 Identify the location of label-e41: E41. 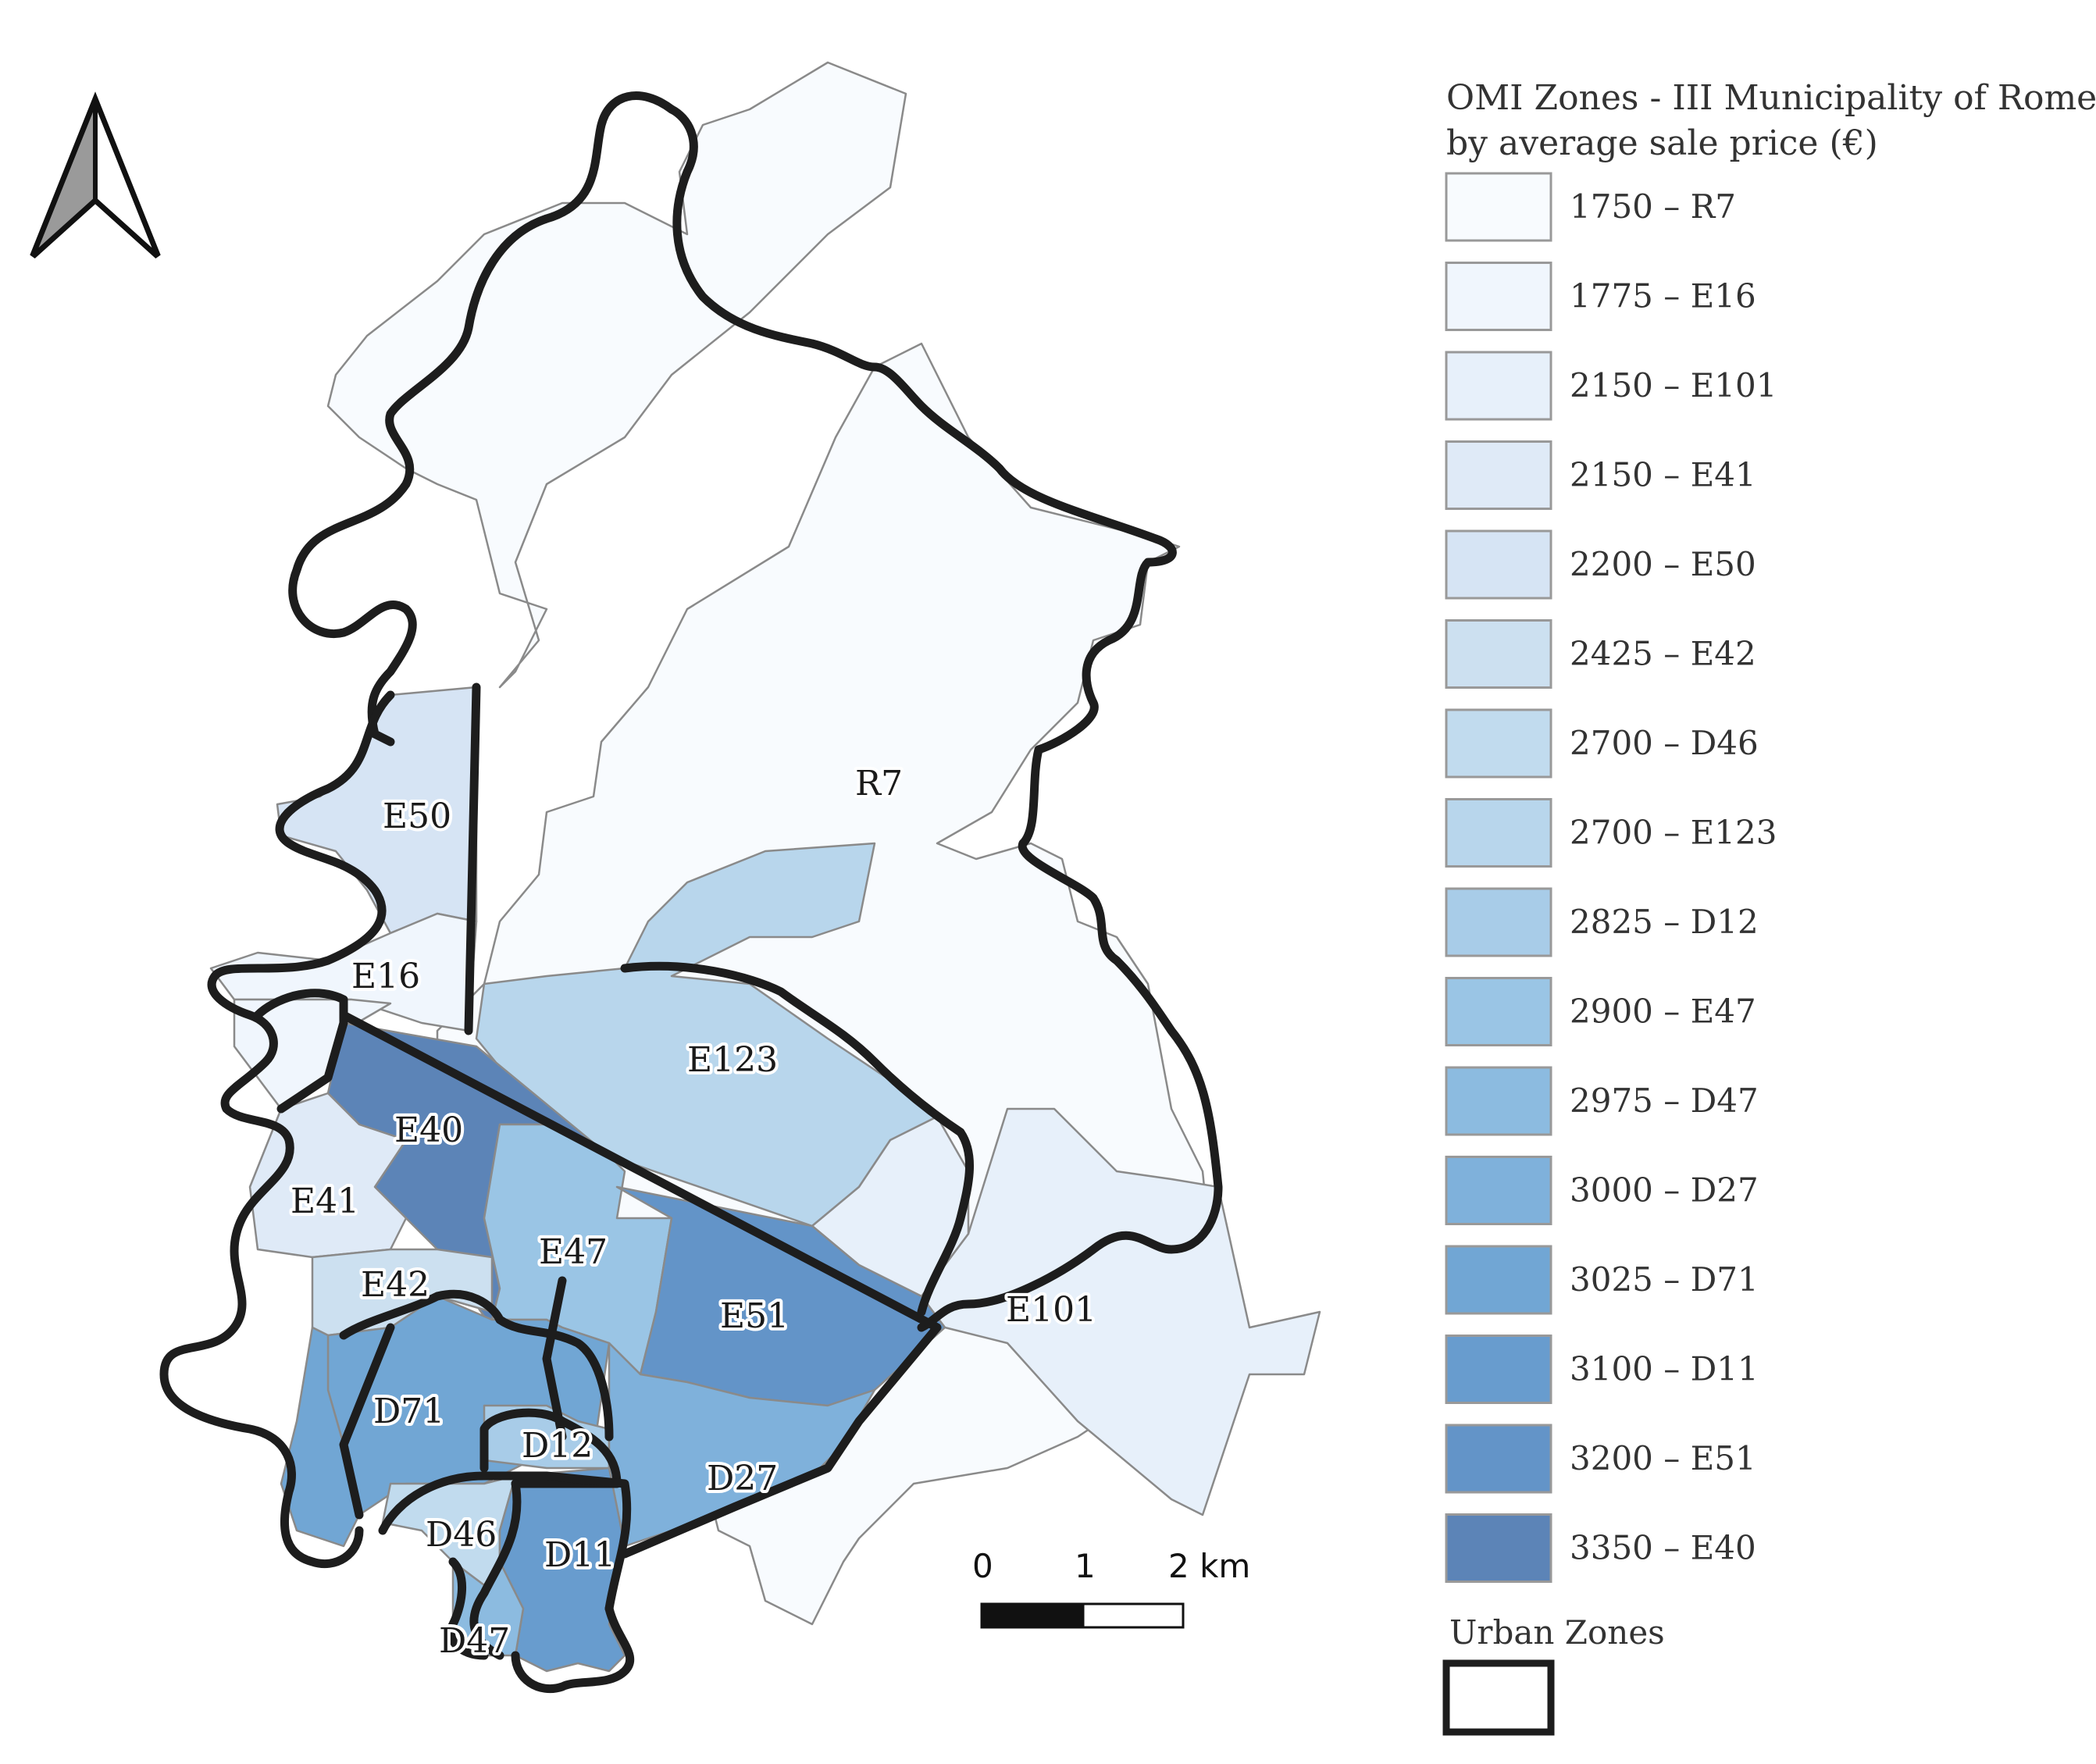
(325, 1201).